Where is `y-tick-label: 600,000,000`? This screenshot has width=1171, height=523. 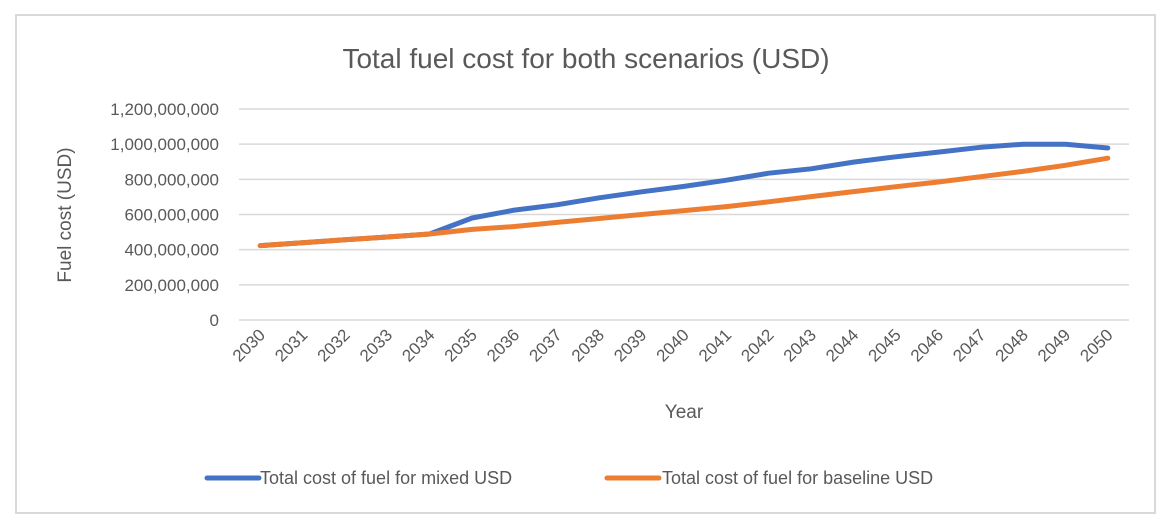 y-tick-label: 600,000,000 is located at coordinates (171, 215).